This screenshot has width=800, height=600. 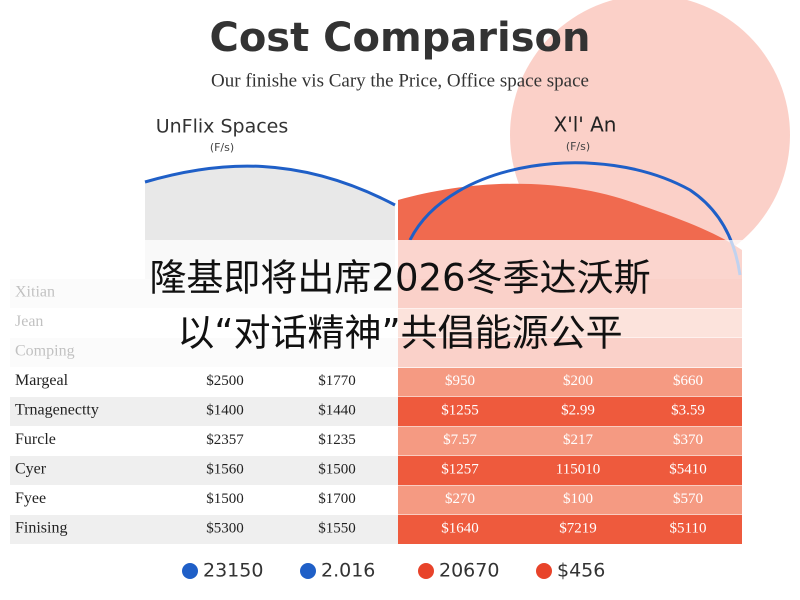 I want to click on cell: $3.59, so click(x=688, y=410).